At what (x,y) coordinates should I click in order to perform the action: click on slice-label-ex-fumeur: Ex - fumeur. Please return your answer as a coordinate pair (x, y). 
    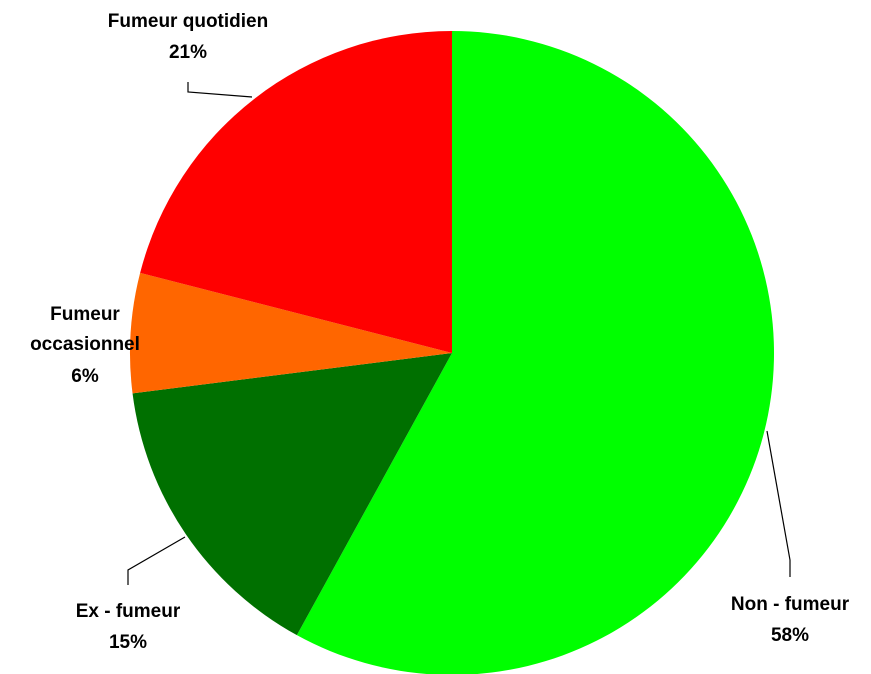
    Looking at the image, I should click on (128, 611).